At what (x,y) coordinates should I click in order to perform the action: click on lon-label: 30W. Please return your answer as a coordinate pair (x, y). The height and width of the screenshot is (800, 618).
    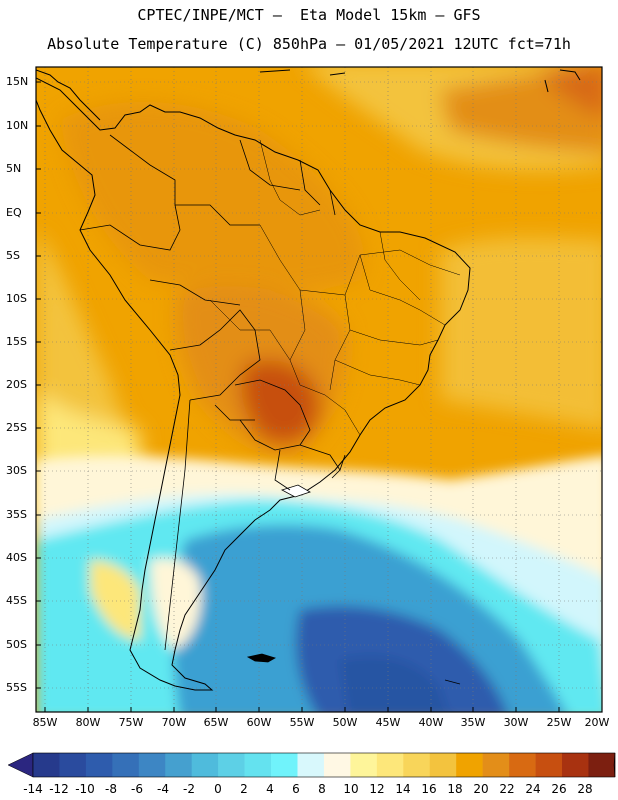
    Looking at the image, I should click on (516, 722).